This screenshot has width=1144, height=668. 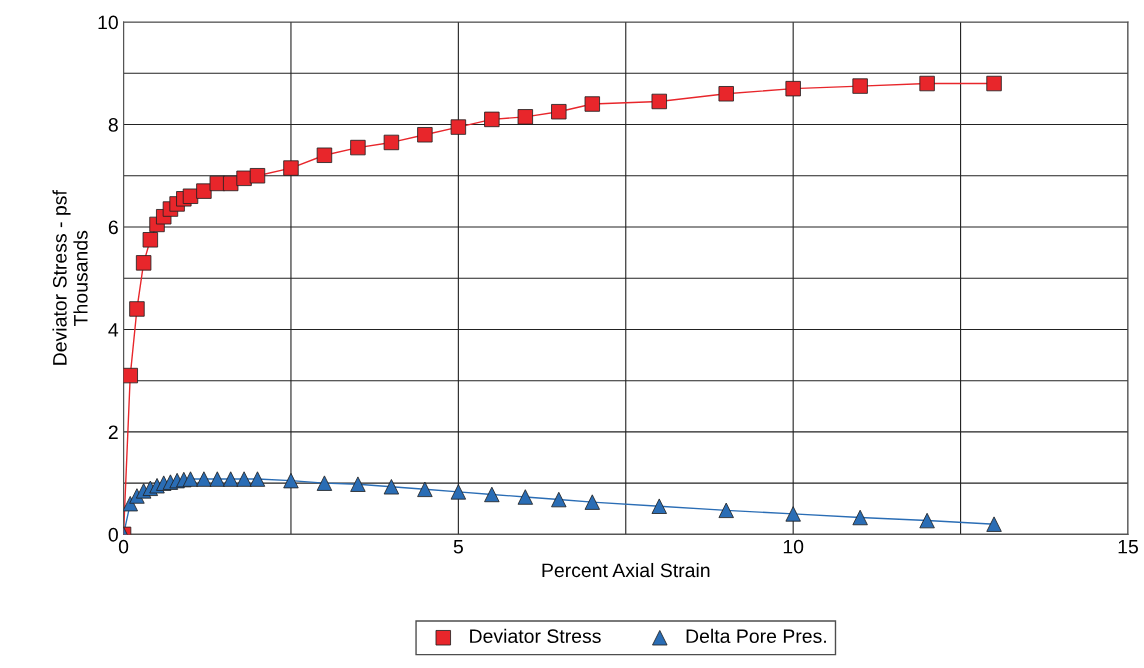 What do you see at coordinates (113, 534) in the screenshot?
I see `y-tick-label: 0` at bounding box center [113, 534].